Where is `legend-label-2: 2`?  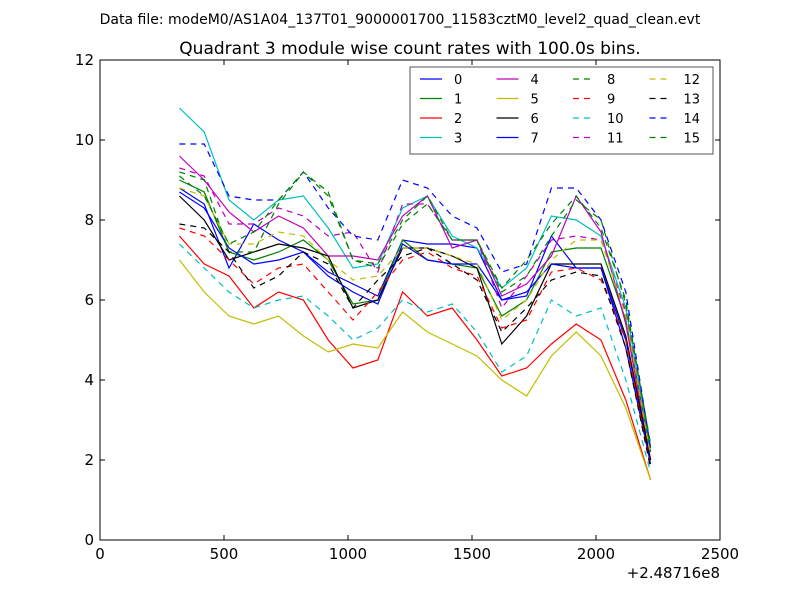 legend-label-2: 2 is located at coordinates (458, 119).